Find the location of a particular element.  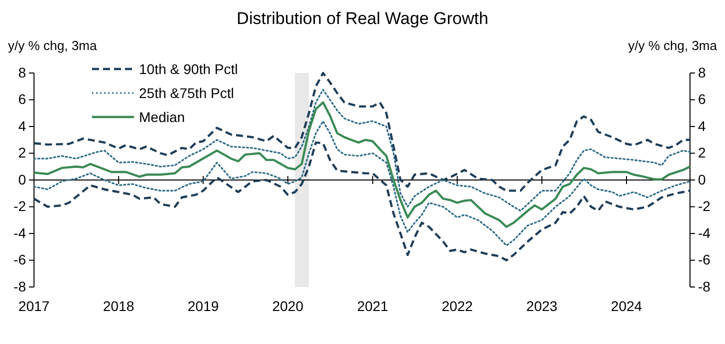

y-tick-label: -4 is located at coordinates (20, 232).